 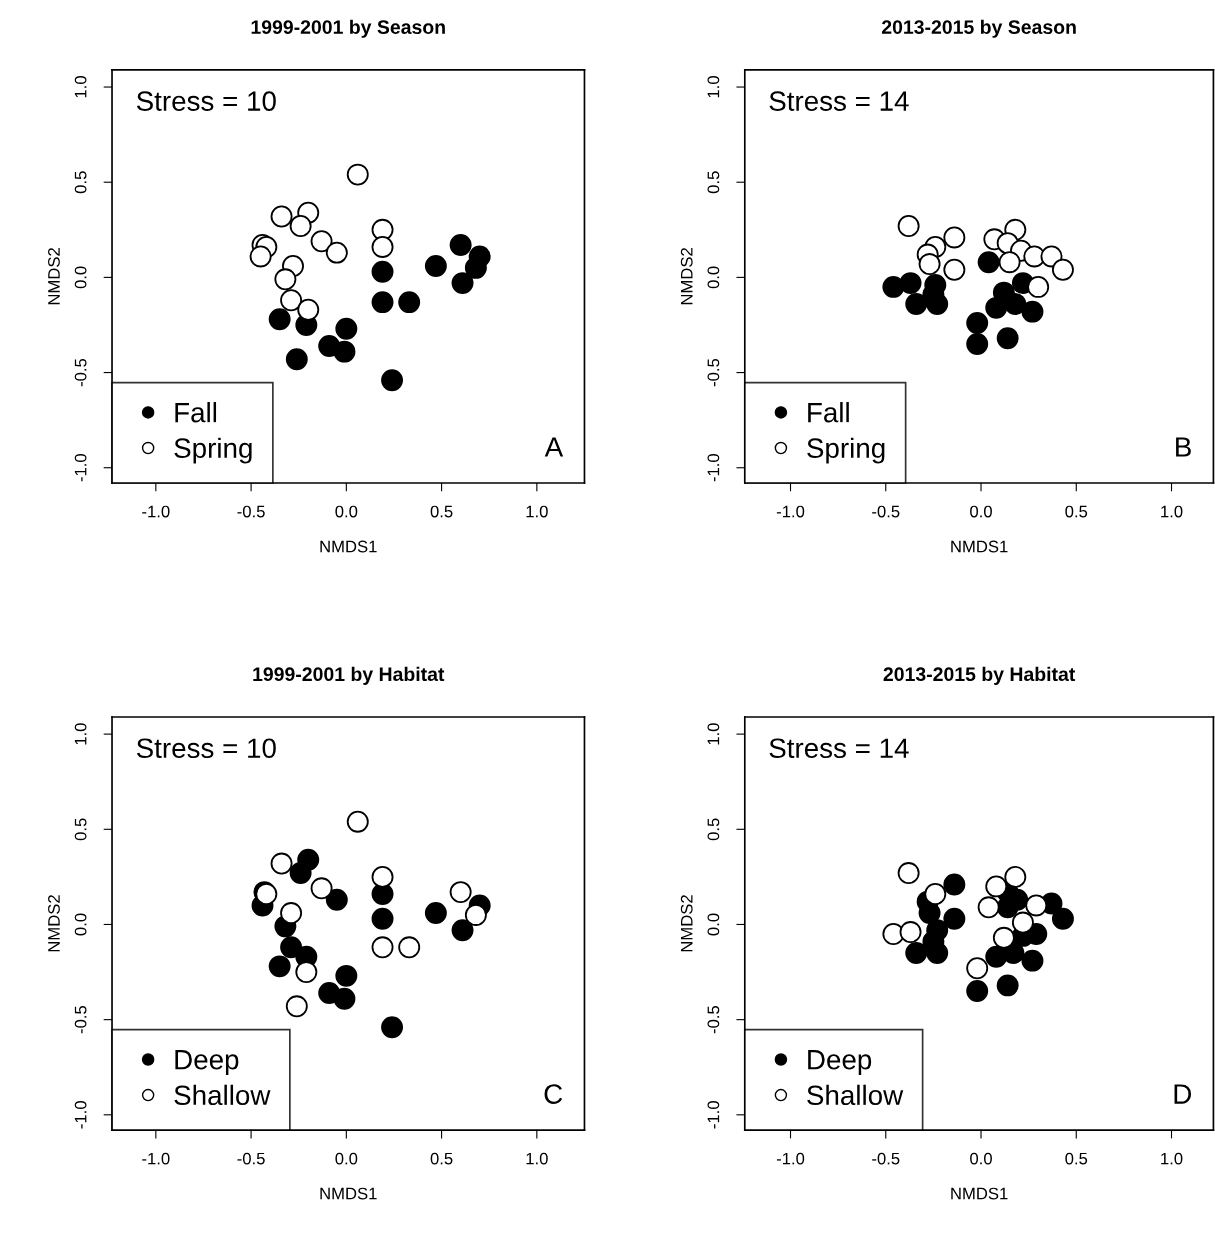 What do you see at coordinates (839, 748) in the screenshot?
I see `annotation: Stress = 14` at bounding box center [839, 748].